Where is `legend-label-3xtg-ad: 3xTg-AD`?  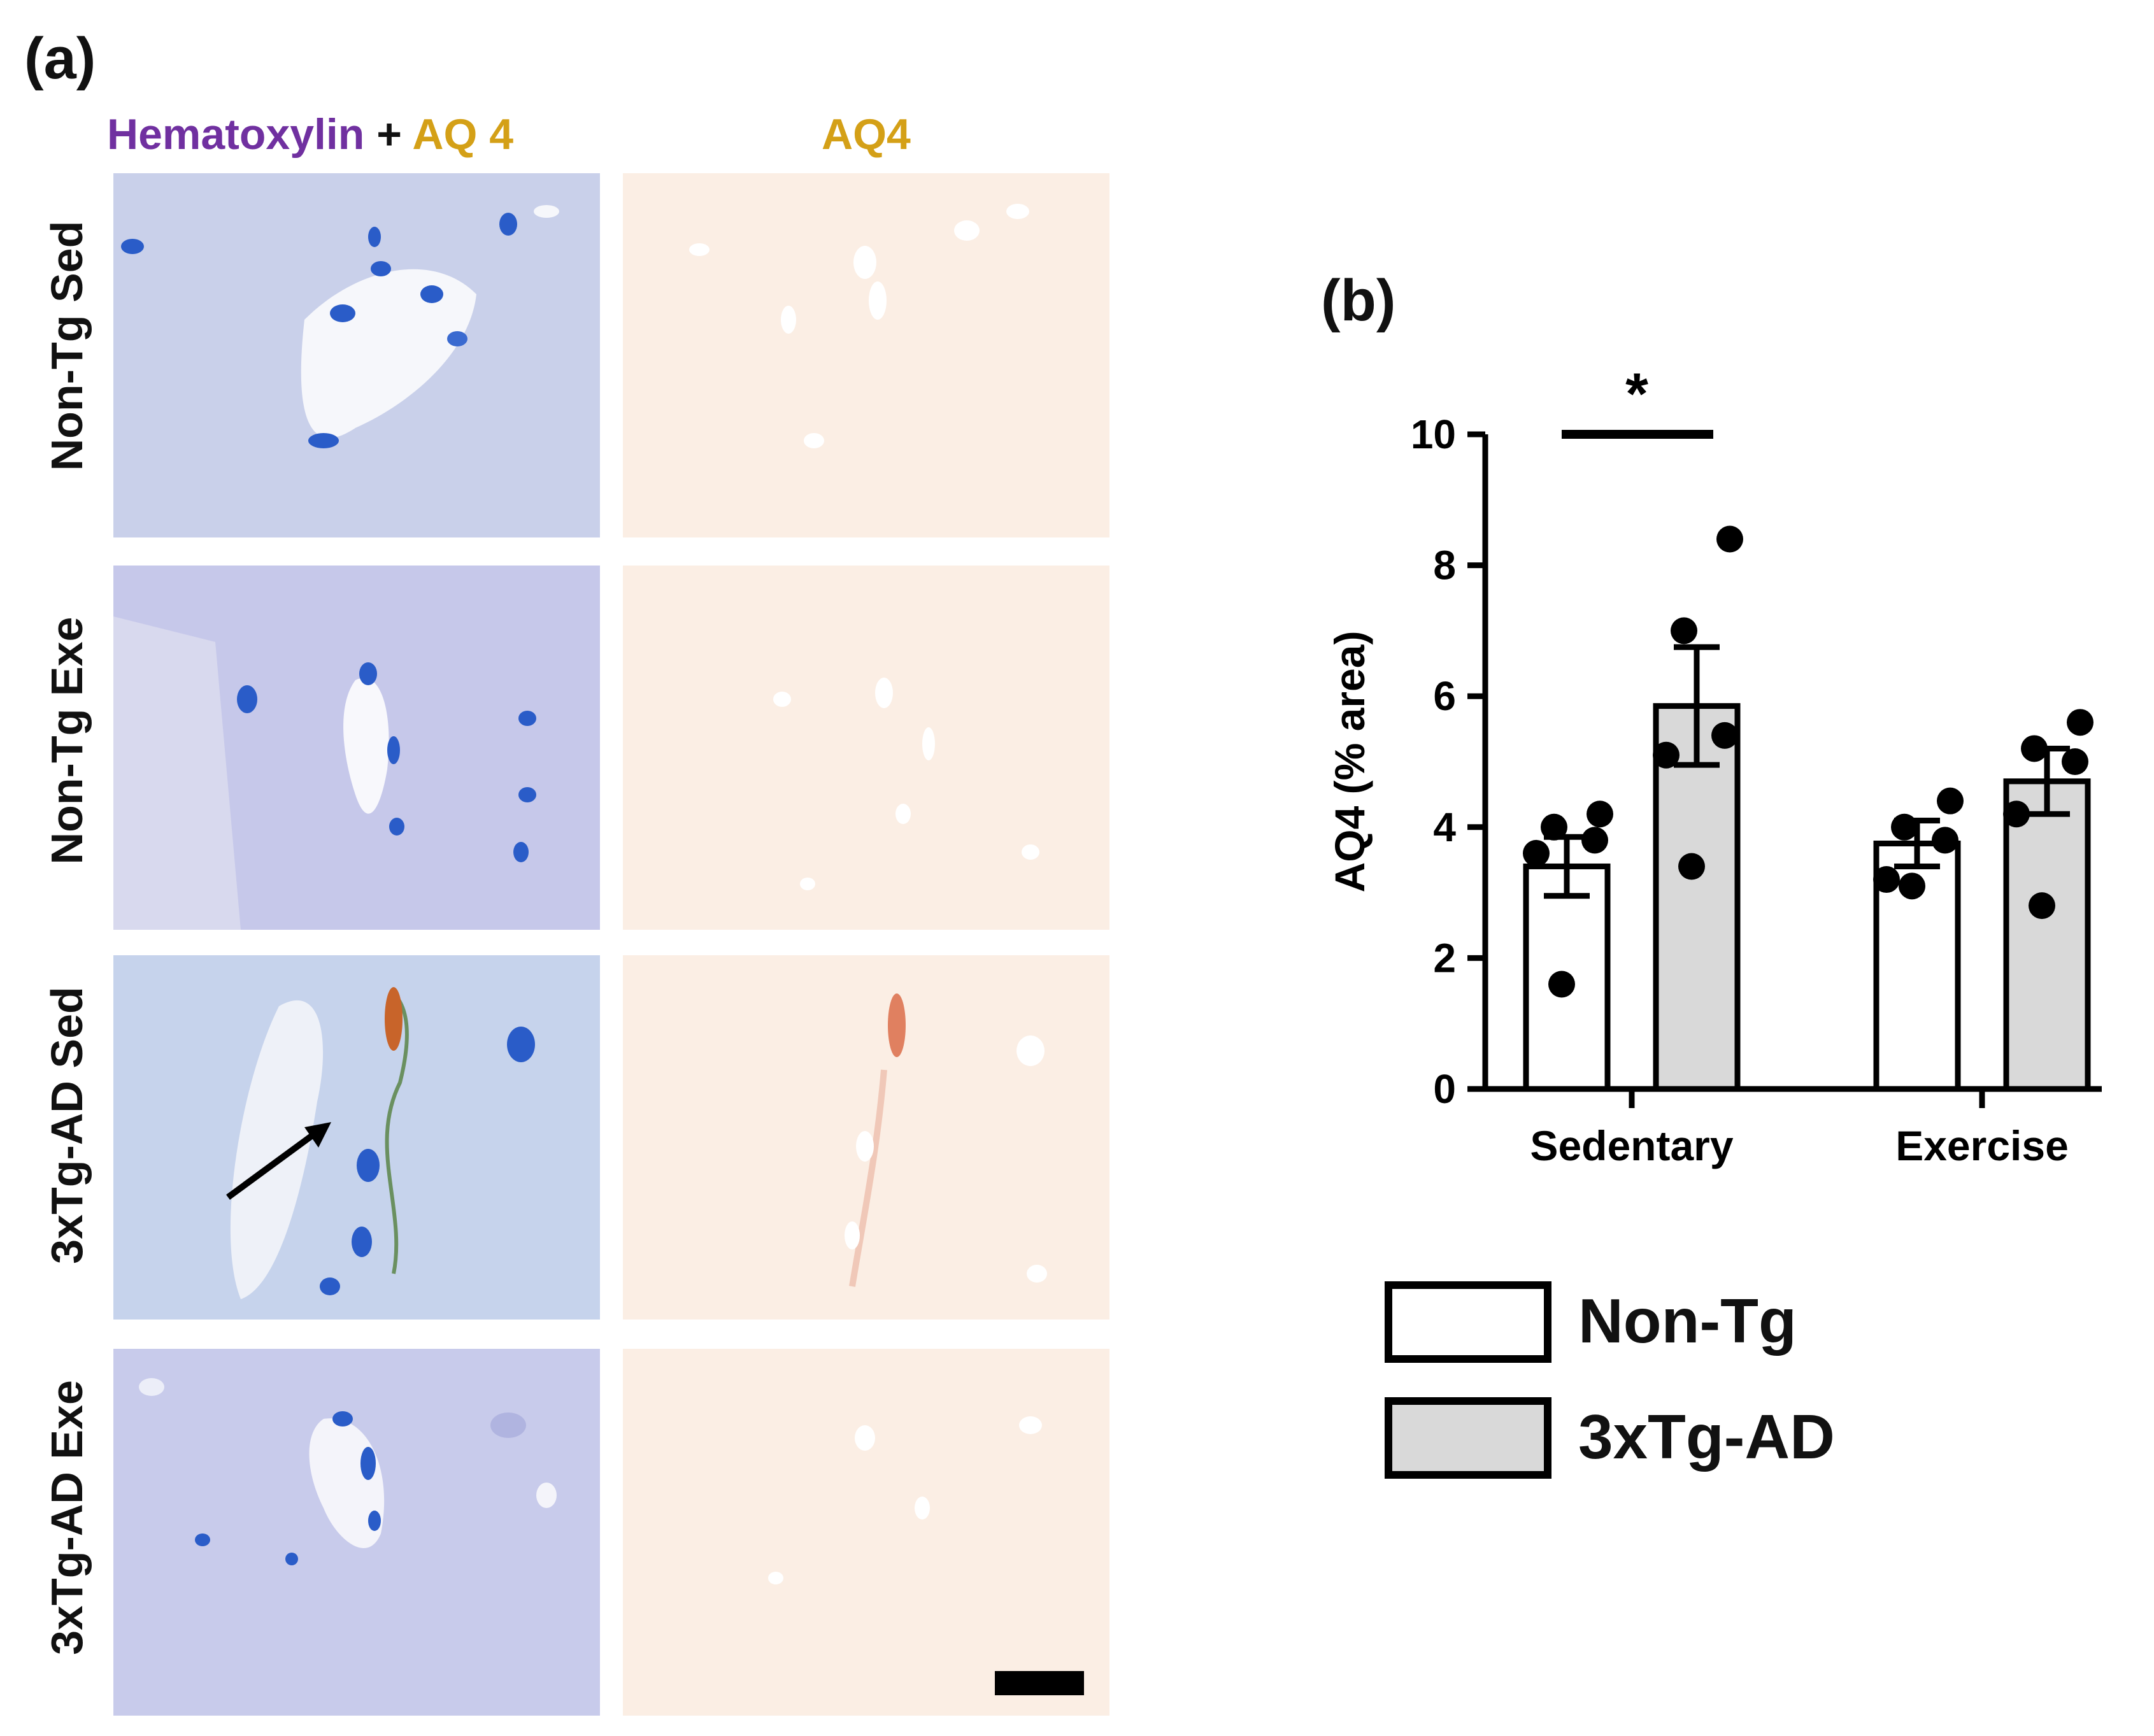 legend-label-3xtg-ad: 3xTg-AD is located at coordinates (1706, 1437).